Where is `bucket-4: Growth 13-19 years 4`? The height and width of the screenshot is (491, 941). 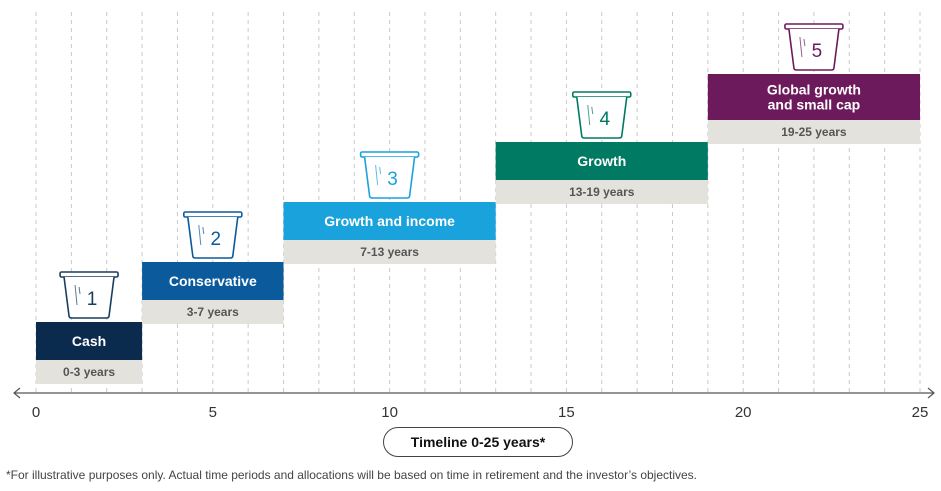 bucket-4: Growth 13-19 years 4 is located at coordinates (601, 147).